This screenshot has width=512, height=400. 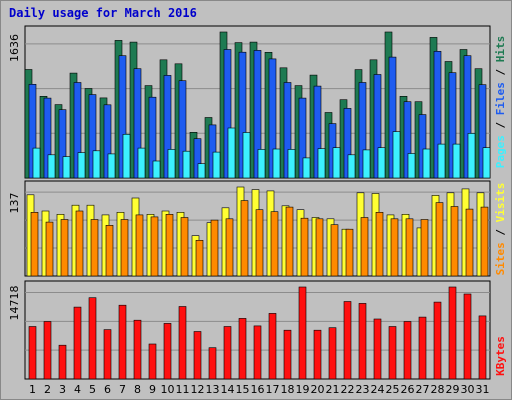 I want to click on x-tick-day-6: 6, so click(x=107, y=389).